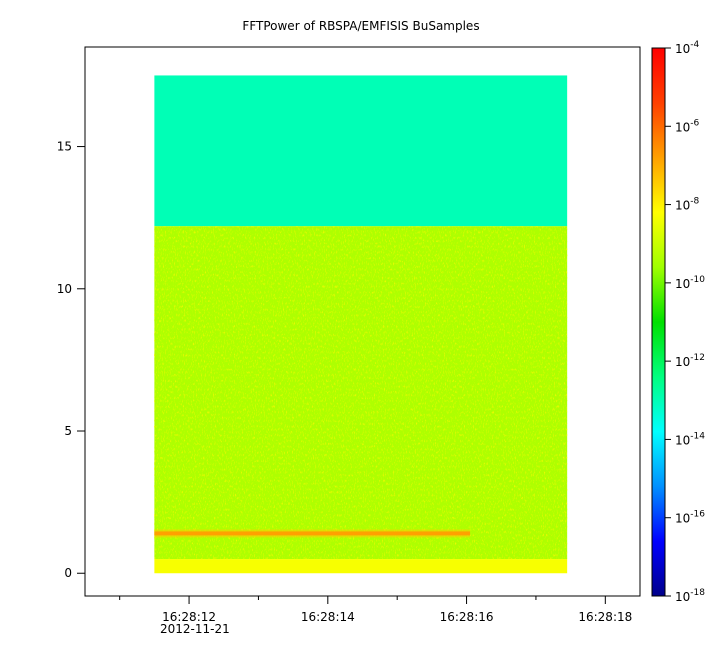 Image resolution: width=724 pixels, height=656 pixels. Describe the element at coordinates (687, 126) in the screenshot. I see `colorbar-tick-label-1: 10⁻⁶` at that location.